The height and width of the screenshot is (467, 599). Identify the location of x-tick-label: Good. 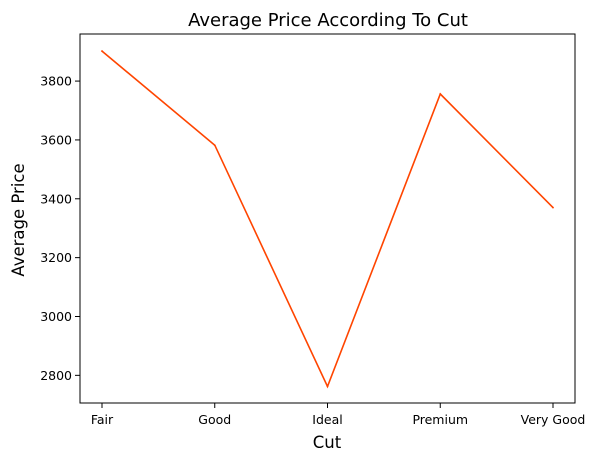
(214, 419).